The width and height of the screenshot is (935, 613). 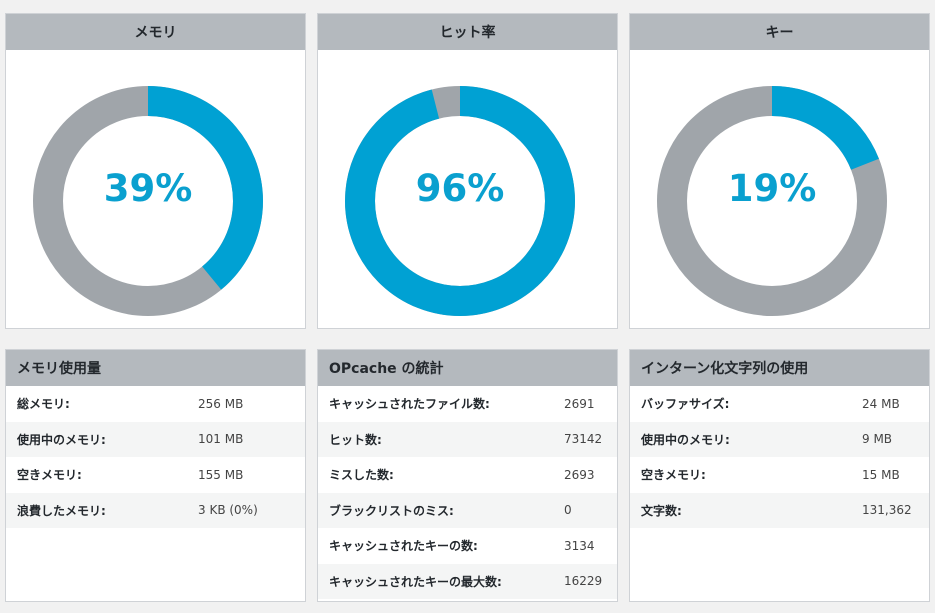 What do you see at coordinates (467, 368) in the screenshot?
I see `card-title: OPcache の統計` at bounding box center [467, 368].